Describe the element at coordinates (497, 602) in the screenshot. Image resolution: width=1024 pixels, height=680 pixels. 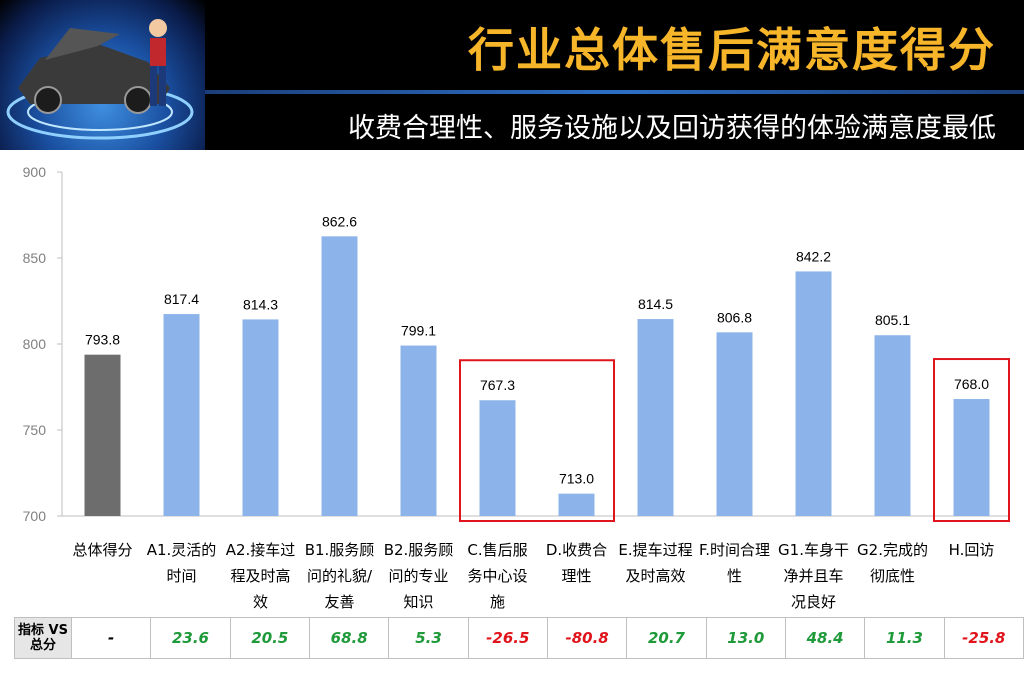
I see `category-label-line: 施` at that location.